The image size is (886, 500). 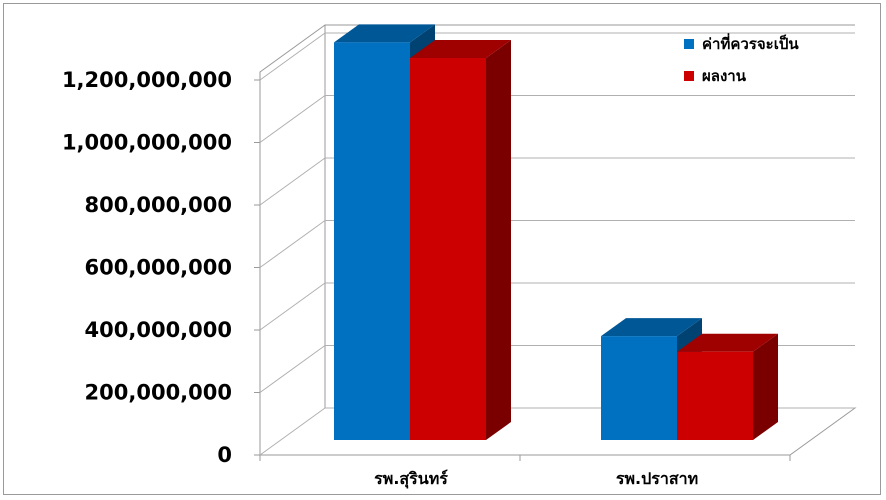 I want to click on y-tick-label: 600,000,000, so click(x=158, y=268).